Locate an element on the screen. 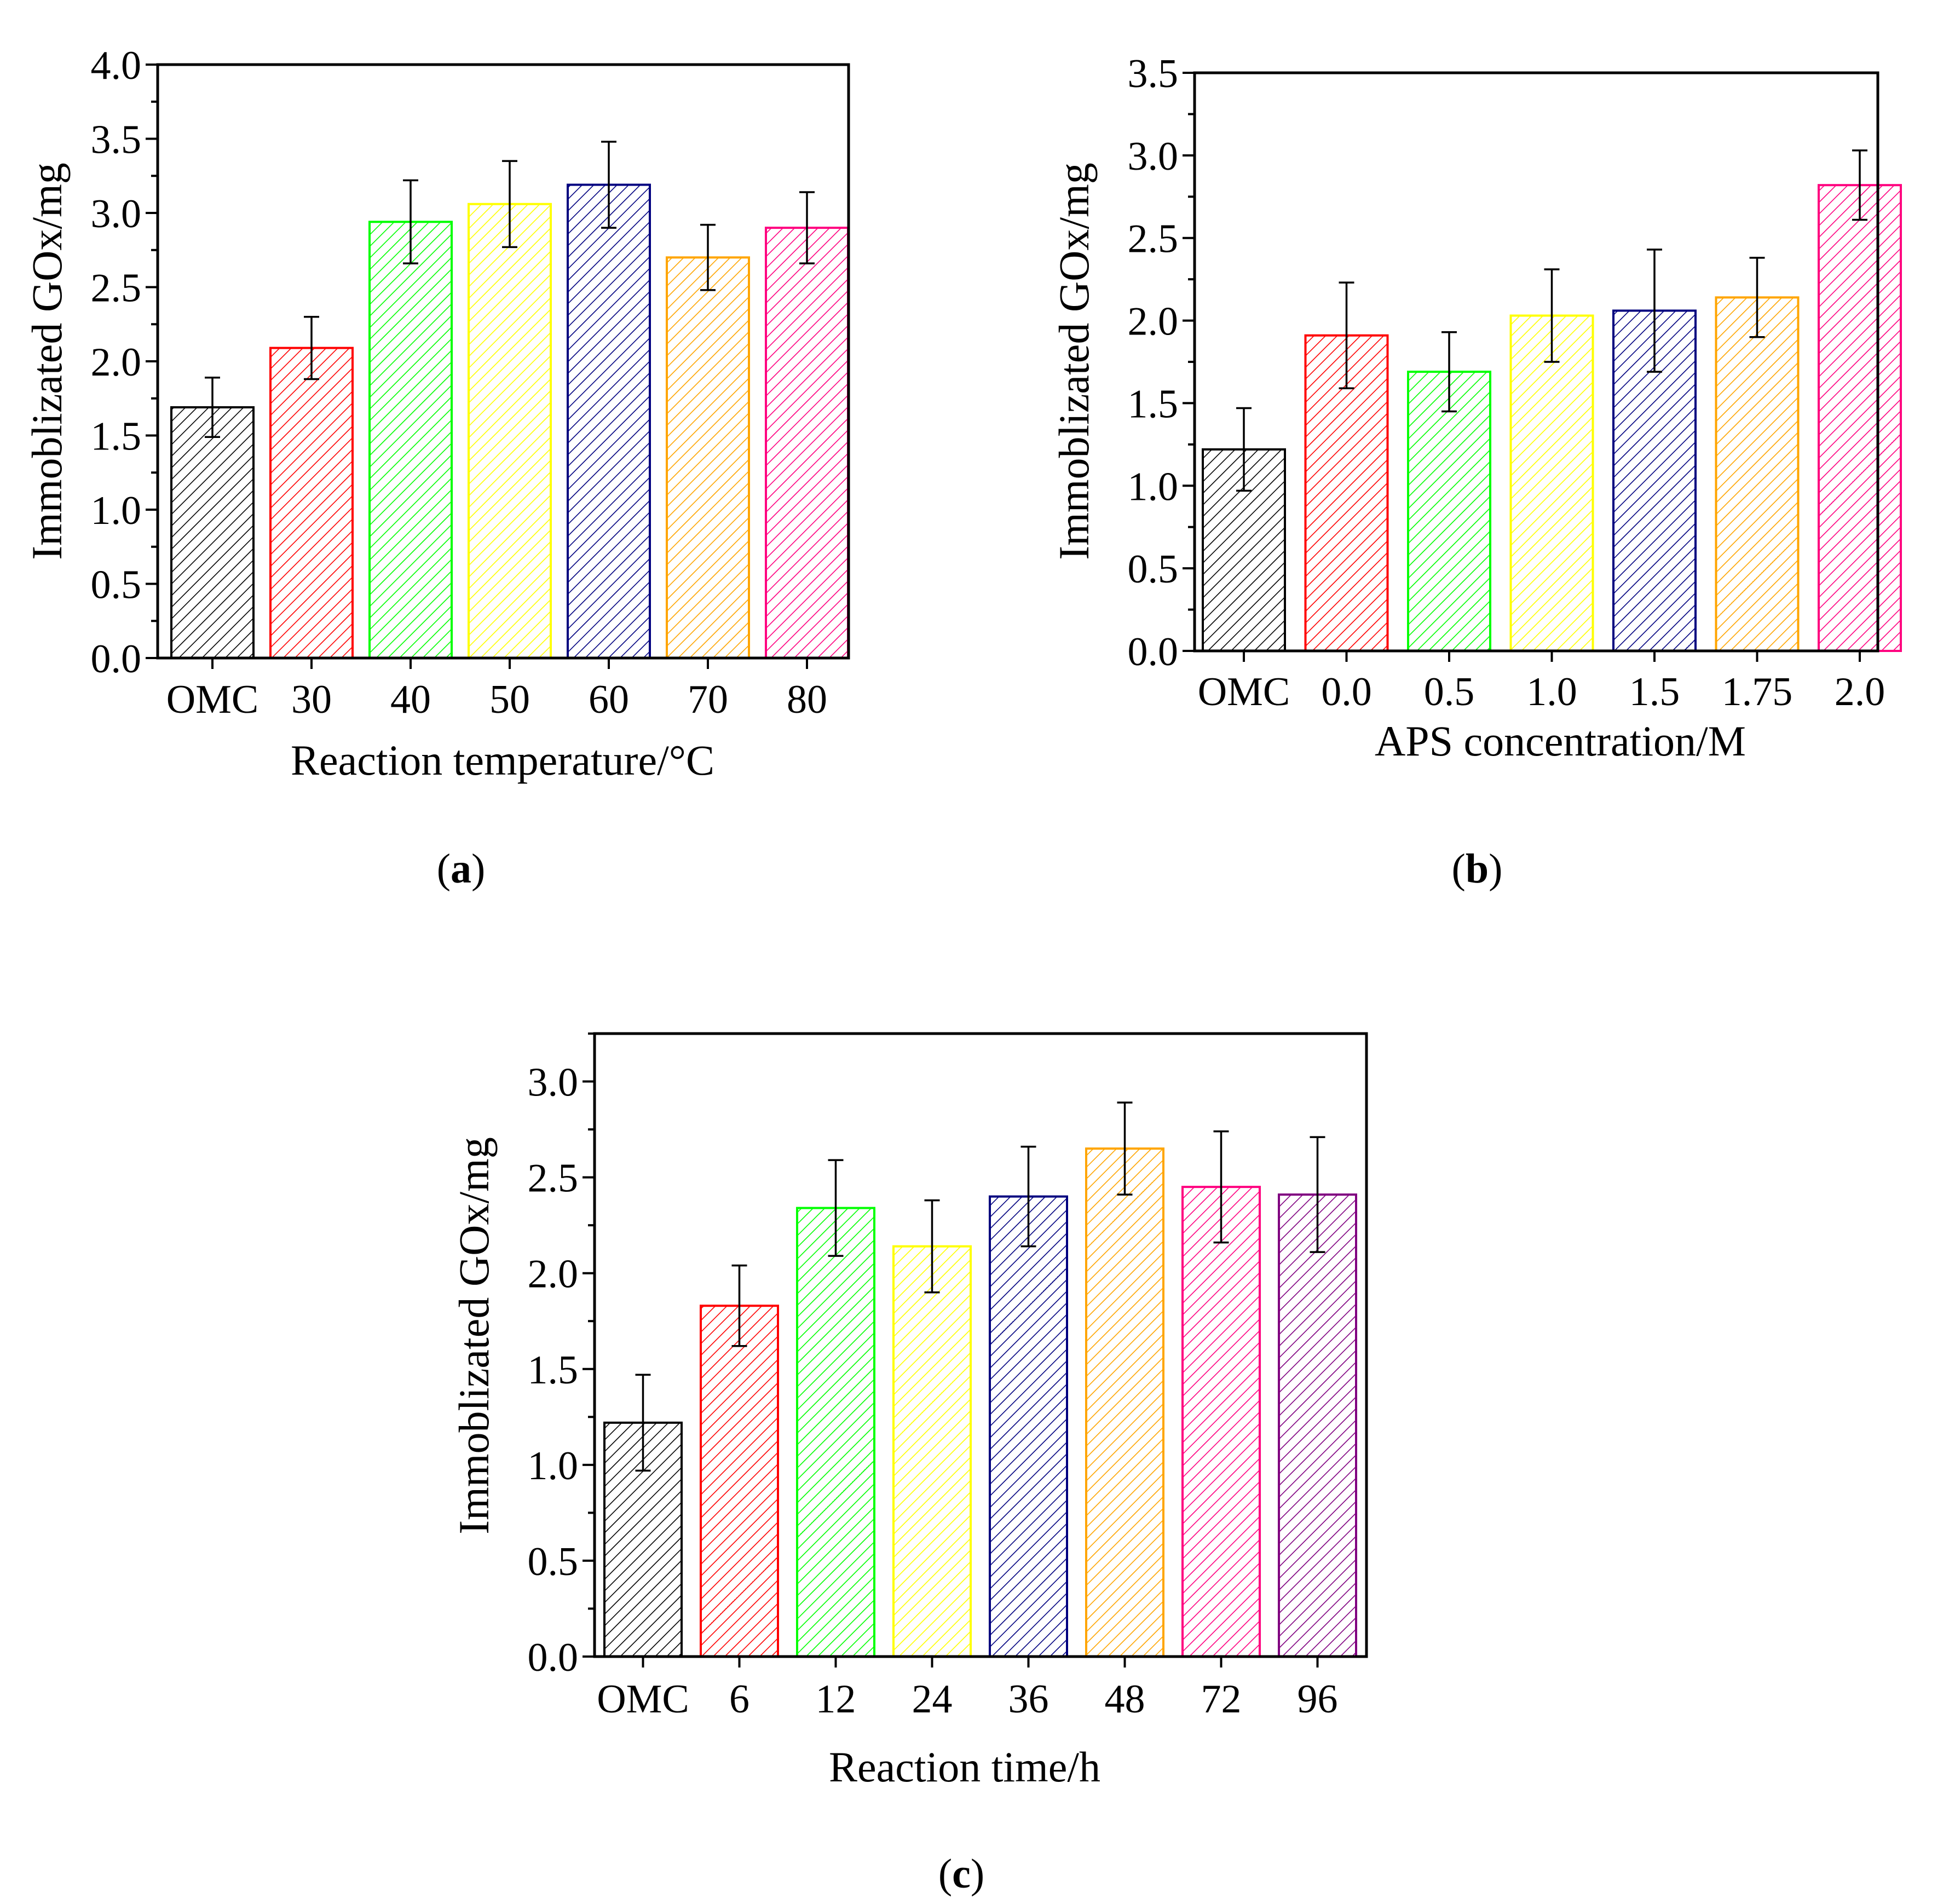  panel-c-xlabel: Reaction time/h is located at coordinates (964, 1767).